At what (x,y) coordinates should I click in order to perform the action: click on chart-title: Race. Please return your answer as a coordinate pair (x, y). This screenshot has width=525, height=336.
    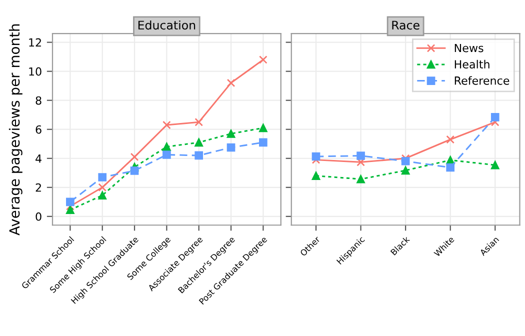
    Looking at the image, I should click on (406, 25).